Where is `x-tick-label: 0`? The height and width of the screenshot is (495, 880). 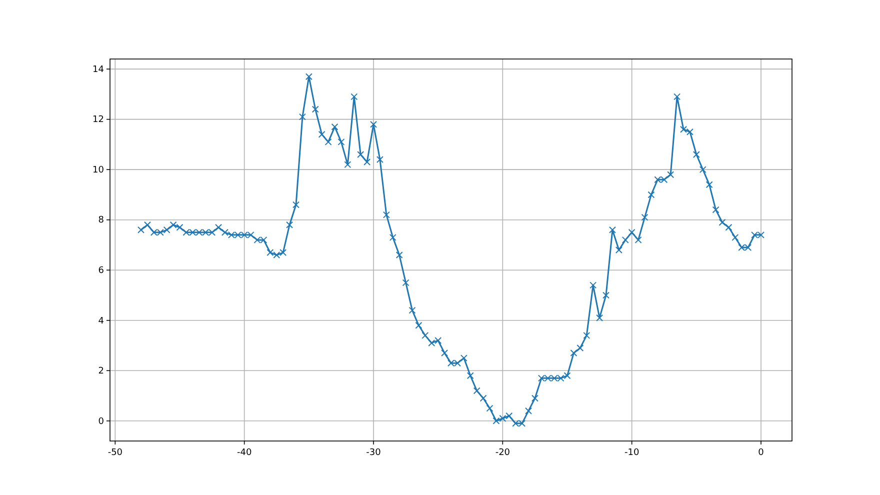
x-tick-label: 0 is located at coordinates (761, 453).